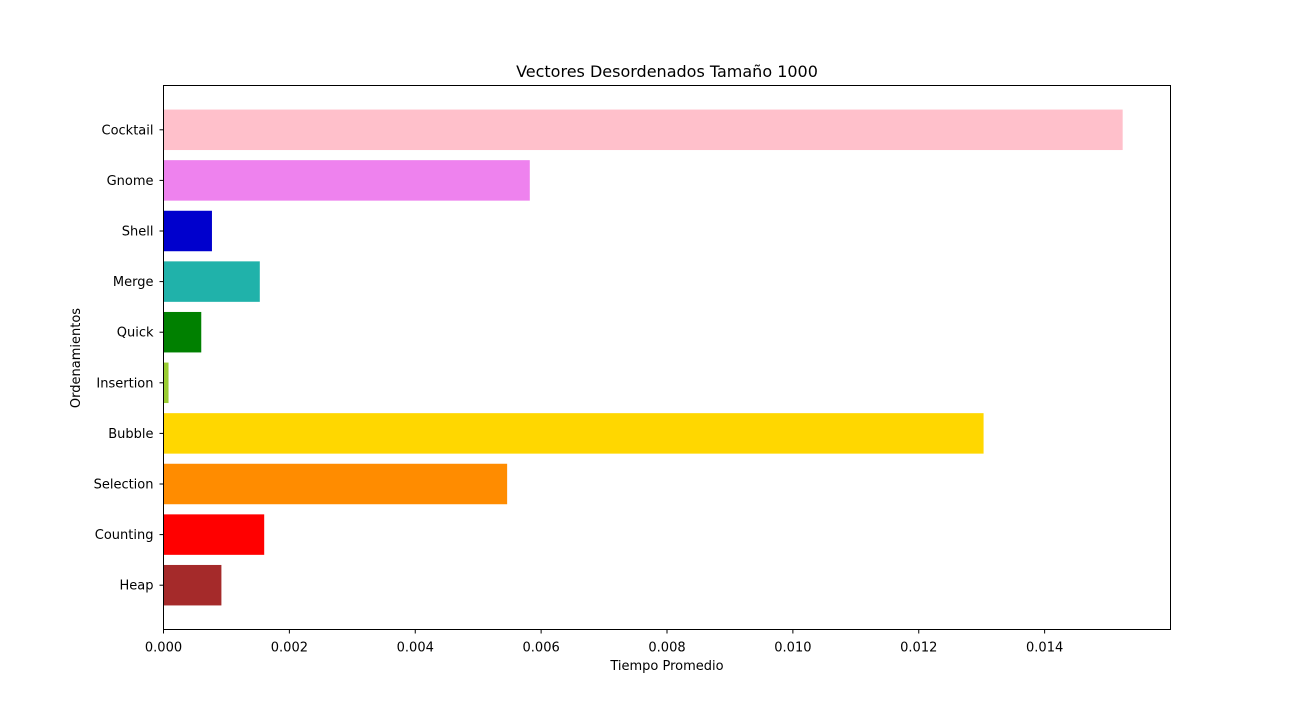 Image resolution: width=1301 pixels, height=708 pixels. What do you see at coordinates (1044, 648) in the screenshot?
I see `x-tick-label-7: 0.014` at bounding box center [1044, 648].